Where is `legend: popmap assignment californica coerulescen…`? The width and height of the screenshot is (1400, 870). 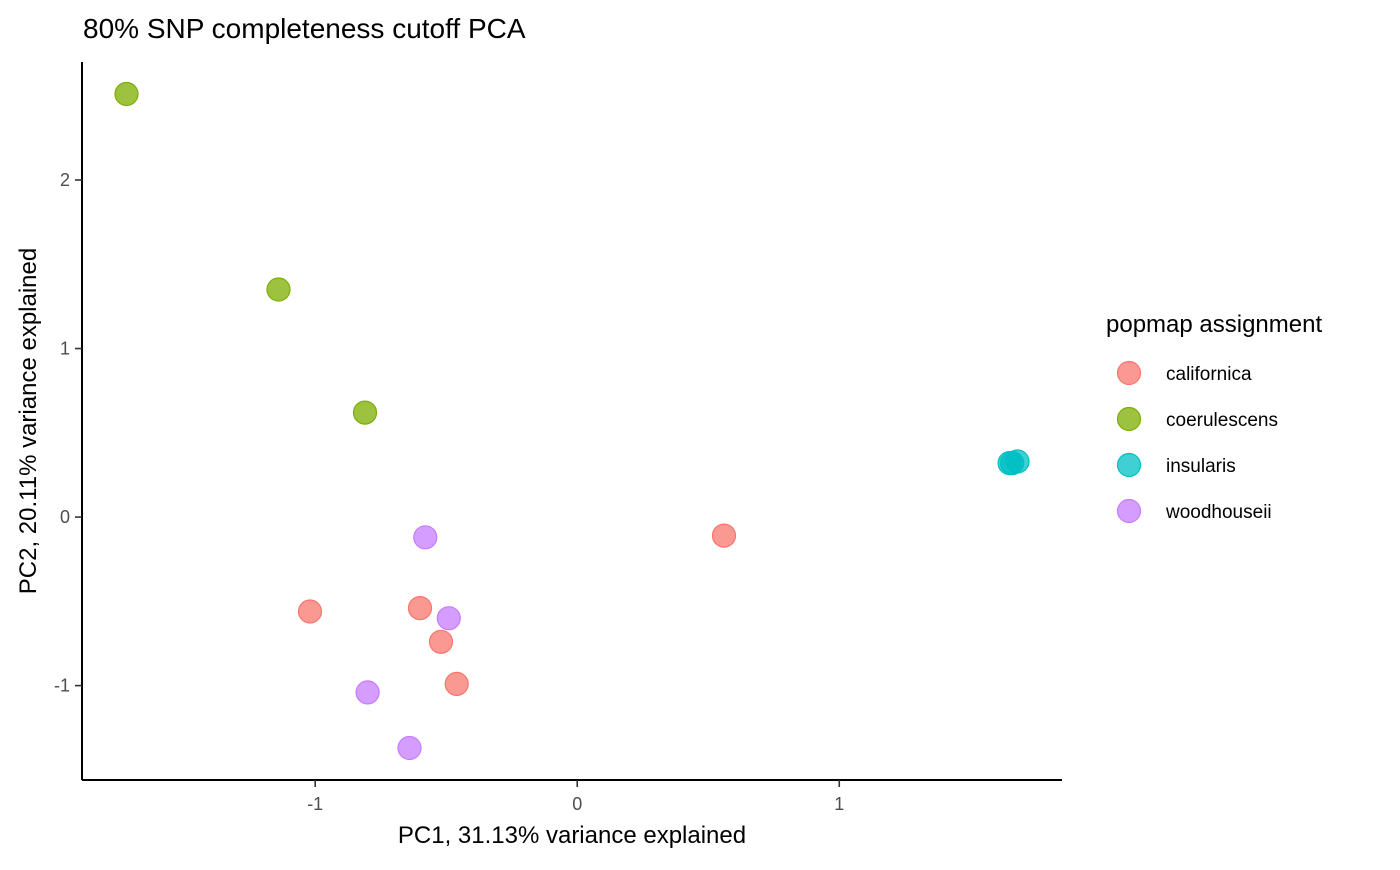
legend: popmap assignment californica coerulescen… is located at coordinates (1214, 417).